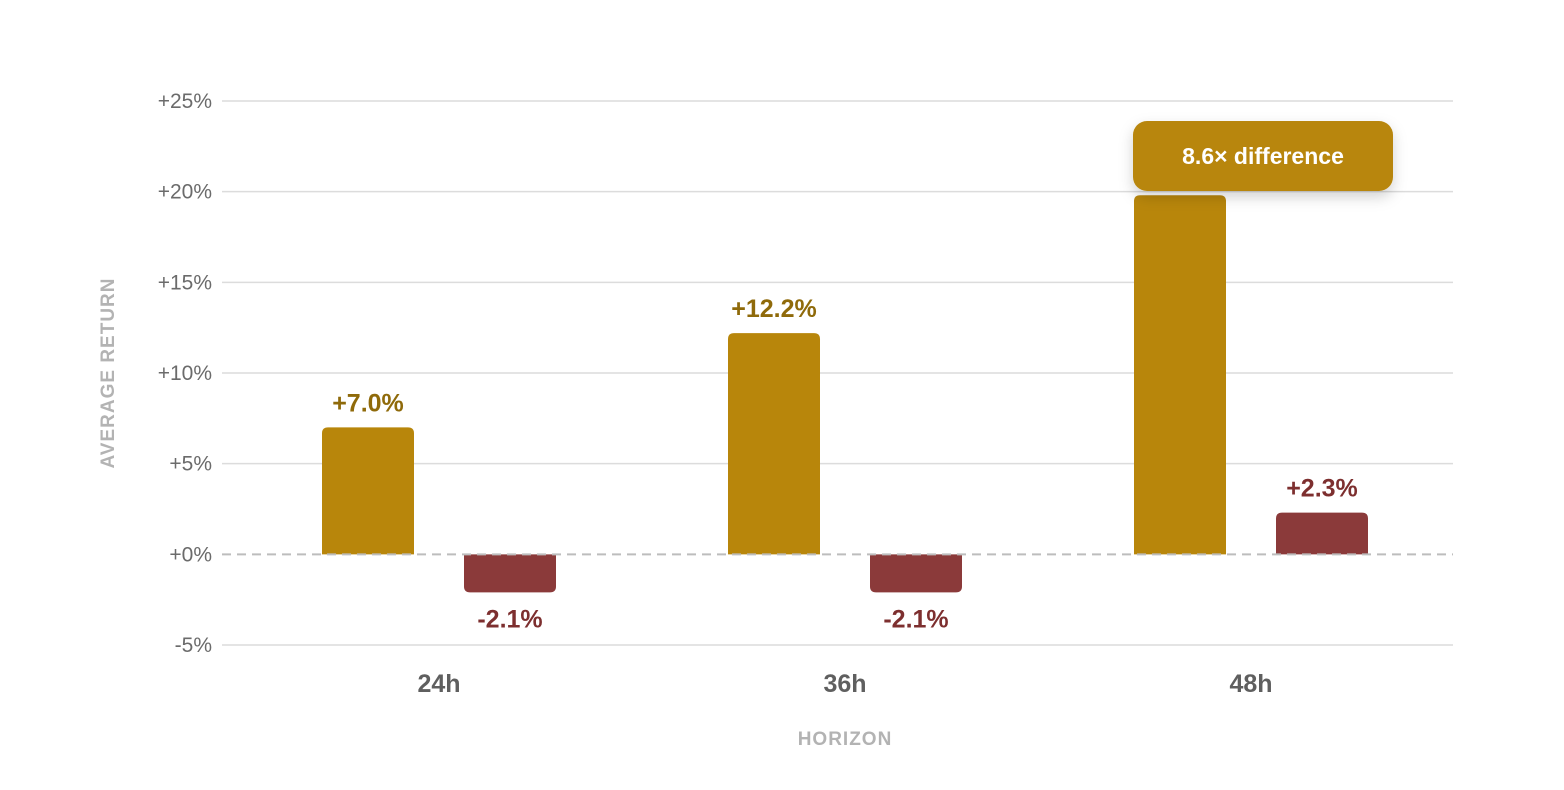 Image resolution: width=1564 pixels, height=790 pixels. What do you see at coordinates (190, 464) in the screenshot?
I see `y-tick-label: +5%` at bounding box center [190, 464].